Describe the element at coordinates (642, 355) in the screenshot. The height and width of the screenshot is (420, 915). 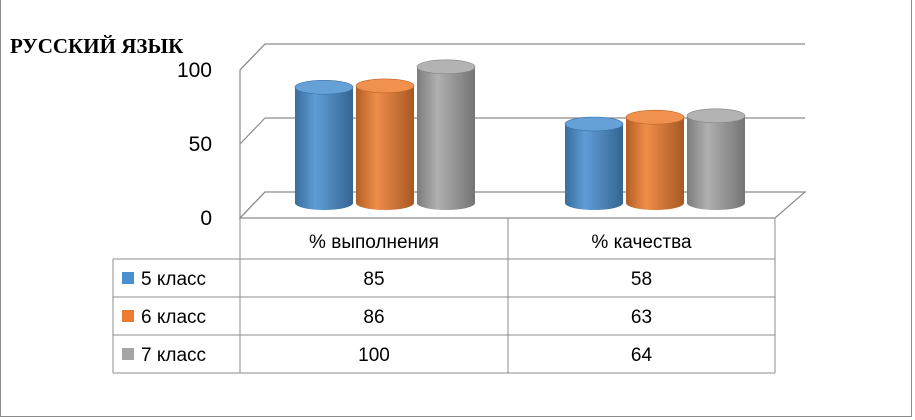
I see `data-label: 64` at that location.